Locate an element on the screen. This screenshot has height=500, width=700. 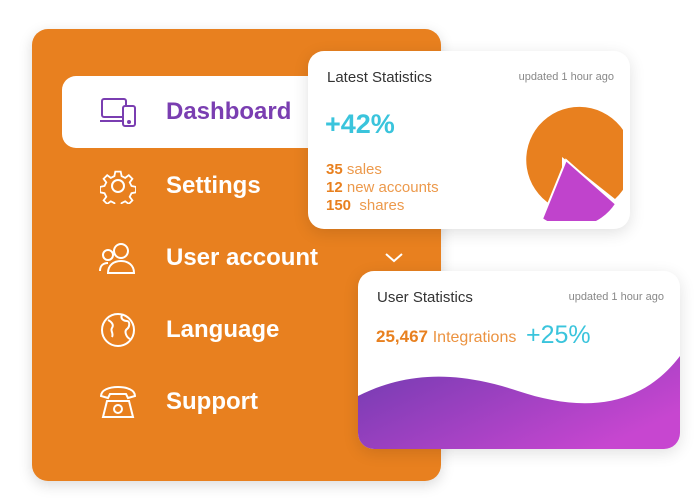
menu-item-support: Support is located at coordinates (192, 402).